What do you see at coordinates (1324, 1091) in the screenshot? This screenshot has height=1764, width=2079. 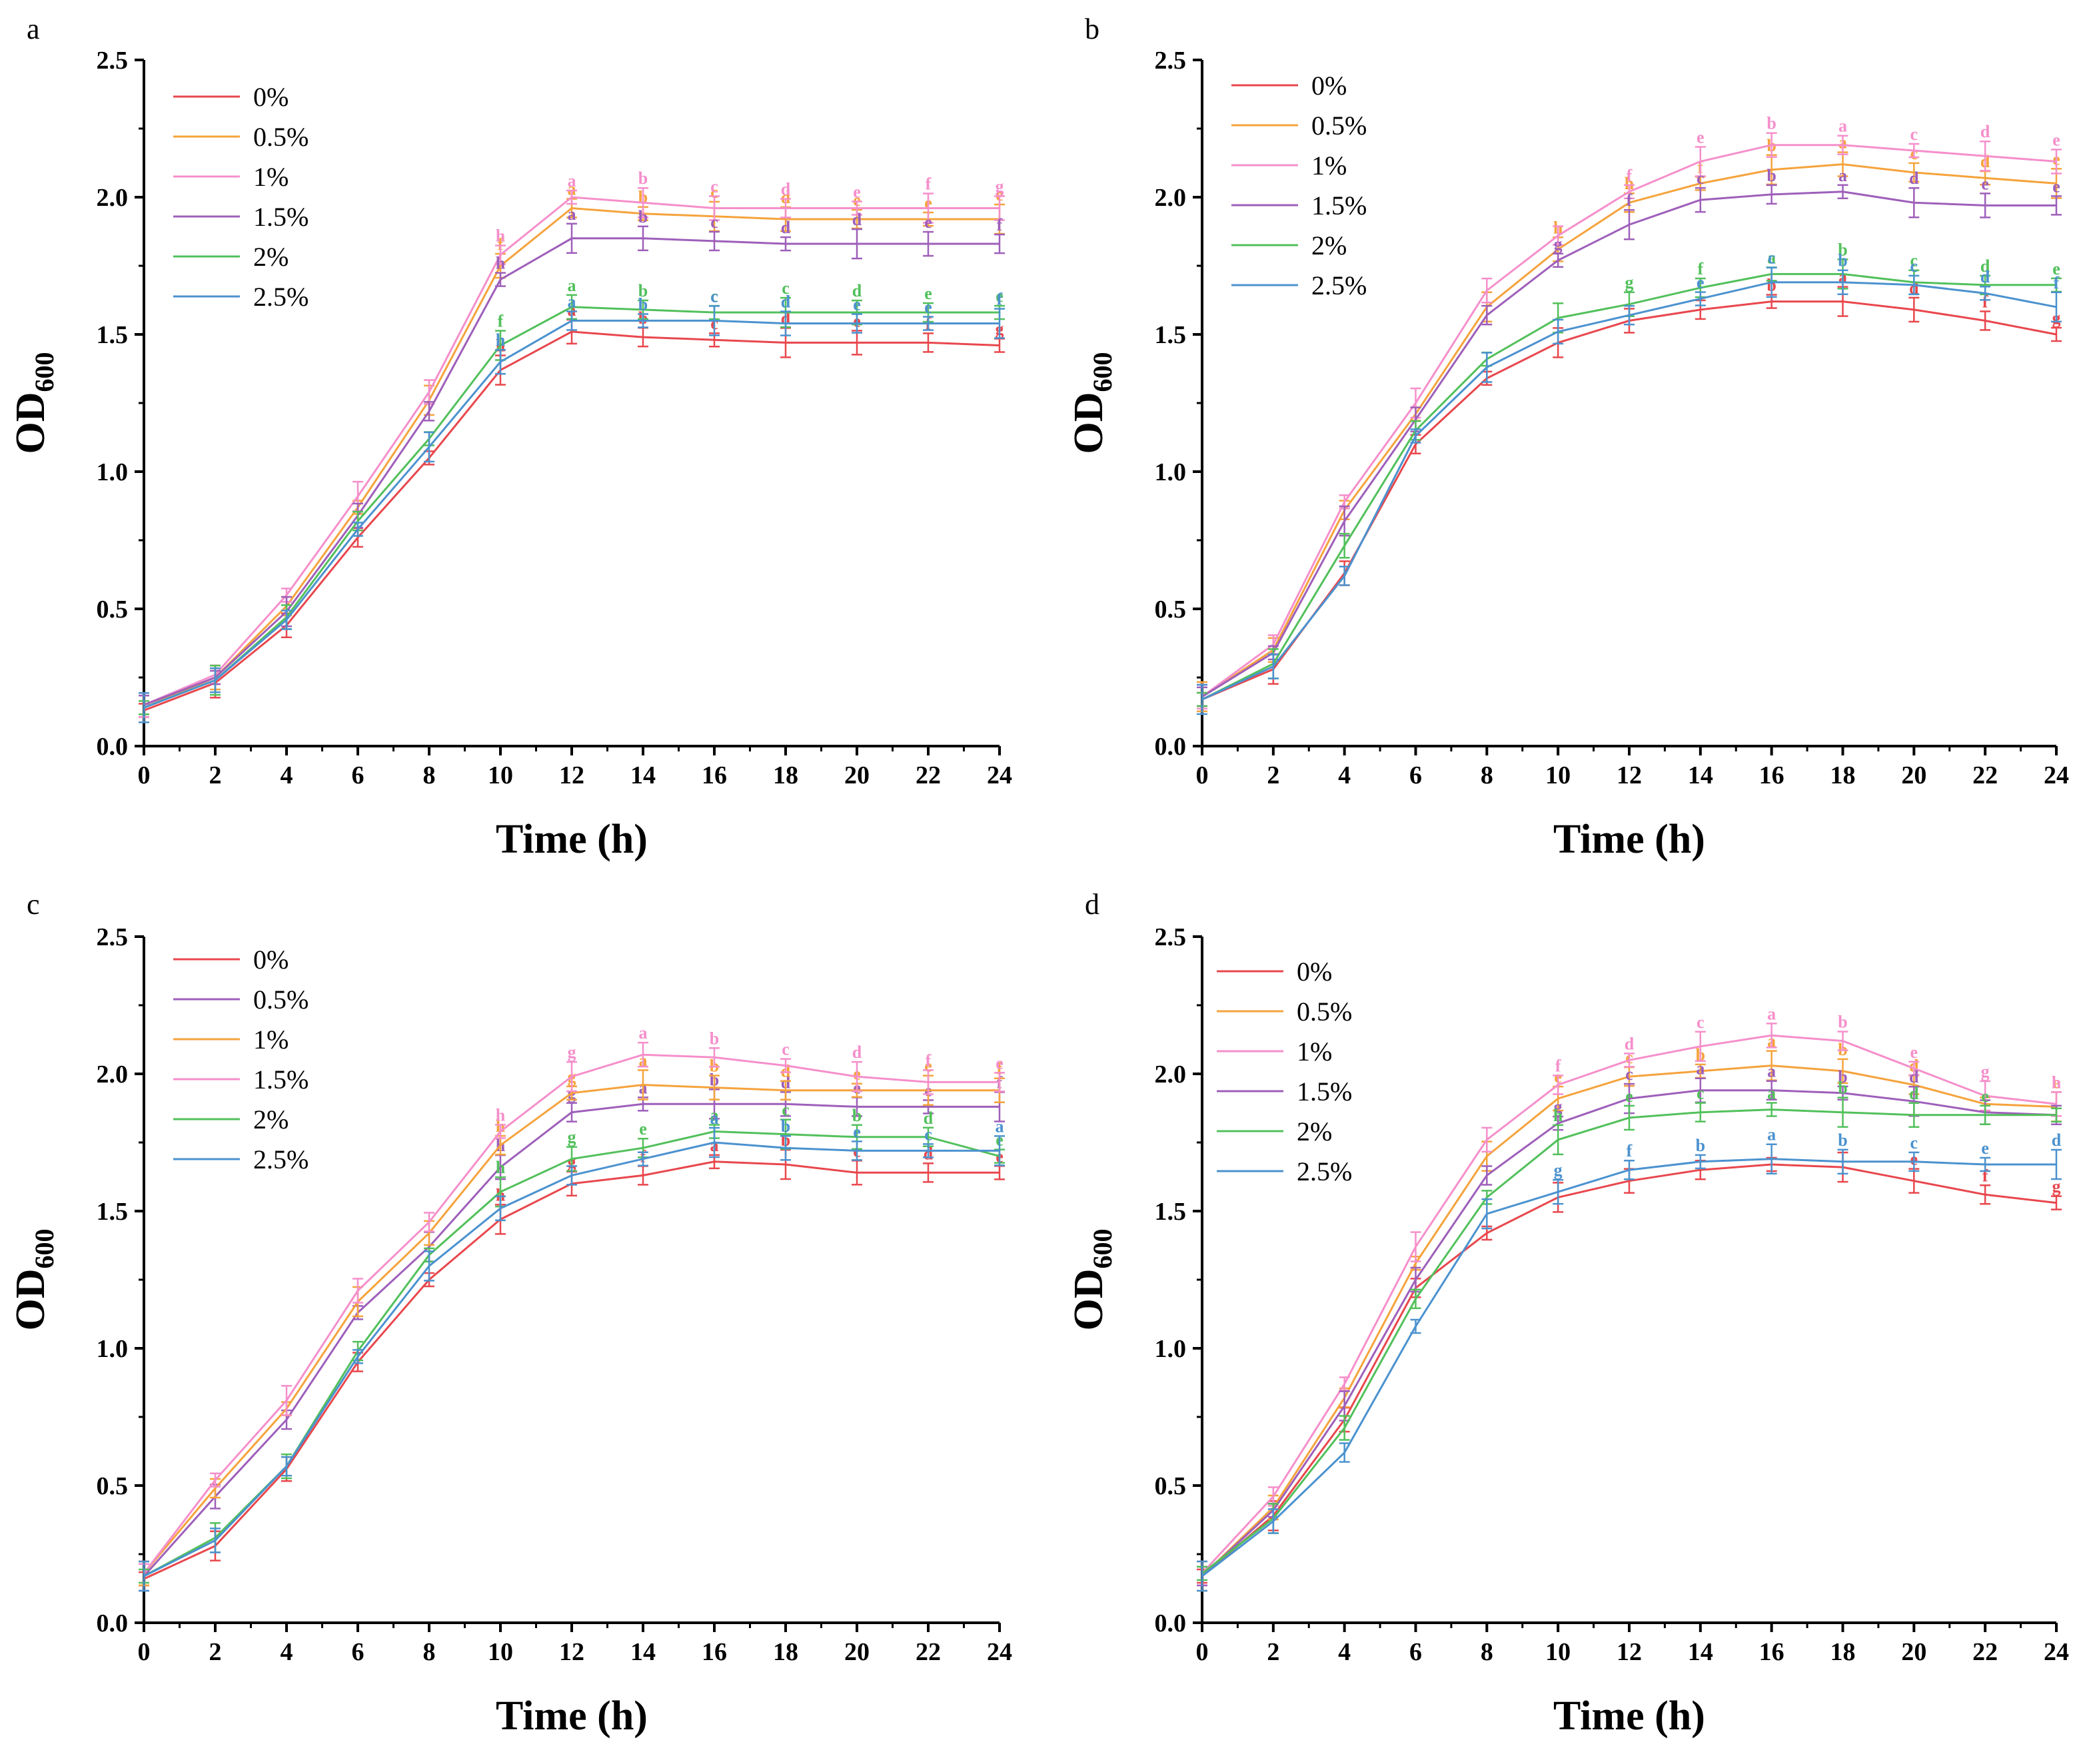 I see `legend-label: 1.5%` at bounding box center [1324, 1091].